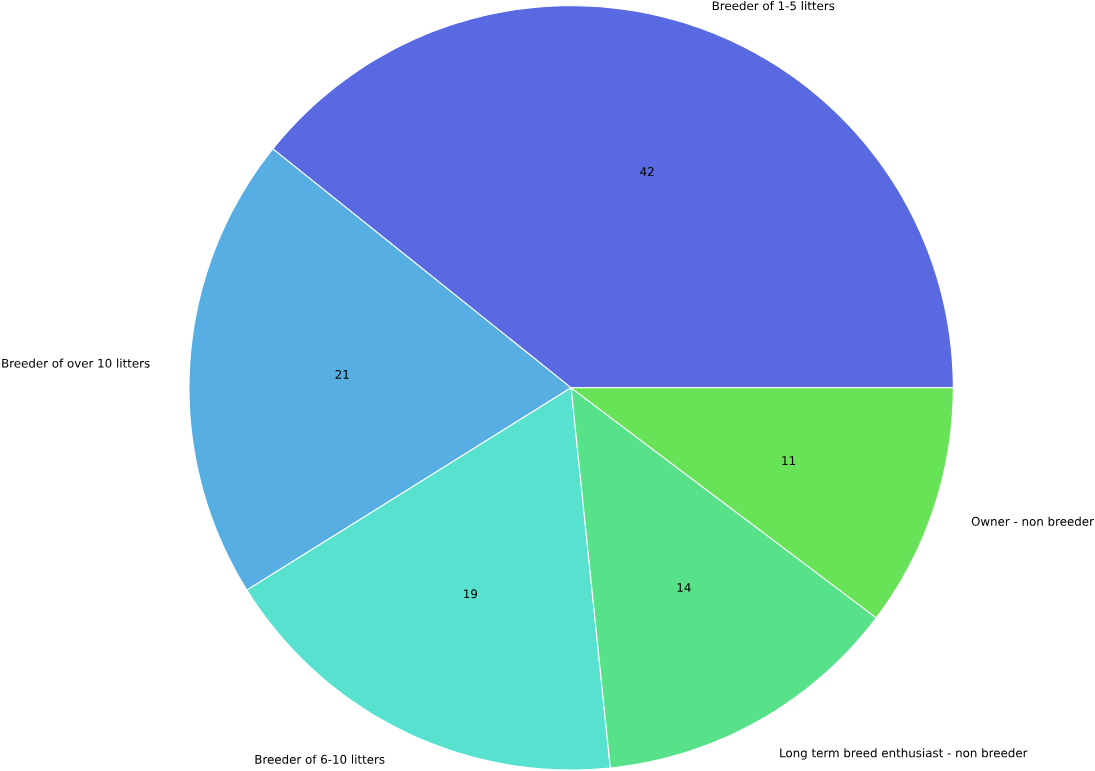 The image size is (1095, 771). Describe the element at coordinates (647, 172) in the screenshot. I see `data-label: 42` at that location.